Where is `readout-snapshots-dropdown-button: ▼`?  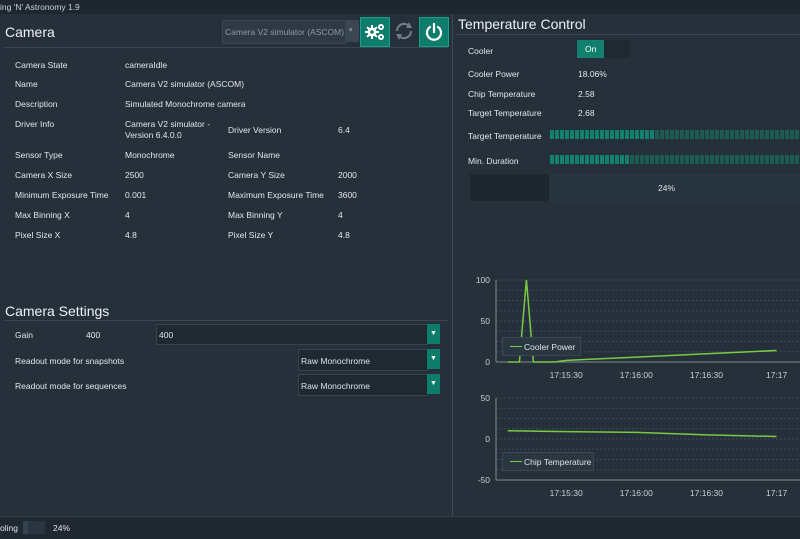
readout-snapshots-dropdown-button: ▼ is located at coordinates (433, 359).